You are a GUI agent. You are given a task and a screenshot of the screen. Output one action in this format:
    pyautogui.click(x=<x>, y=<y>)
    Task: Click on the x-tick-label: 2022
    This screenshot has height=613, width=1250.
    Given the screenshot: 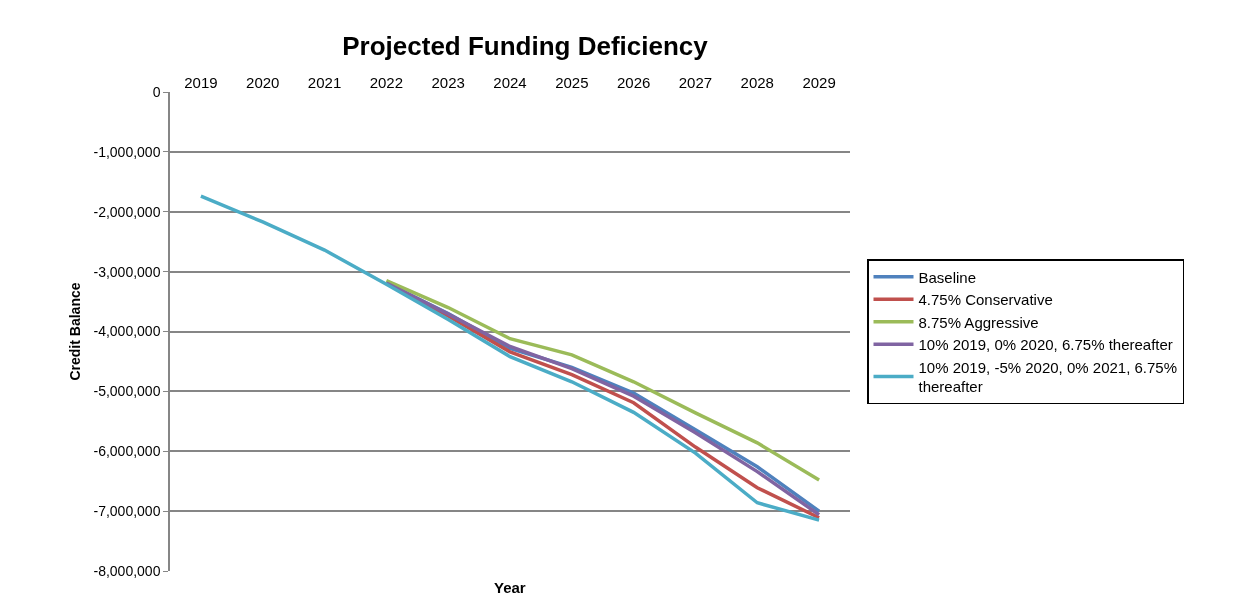 What is the action you would take?
    pyautogui.click(x=386, y=82)
    